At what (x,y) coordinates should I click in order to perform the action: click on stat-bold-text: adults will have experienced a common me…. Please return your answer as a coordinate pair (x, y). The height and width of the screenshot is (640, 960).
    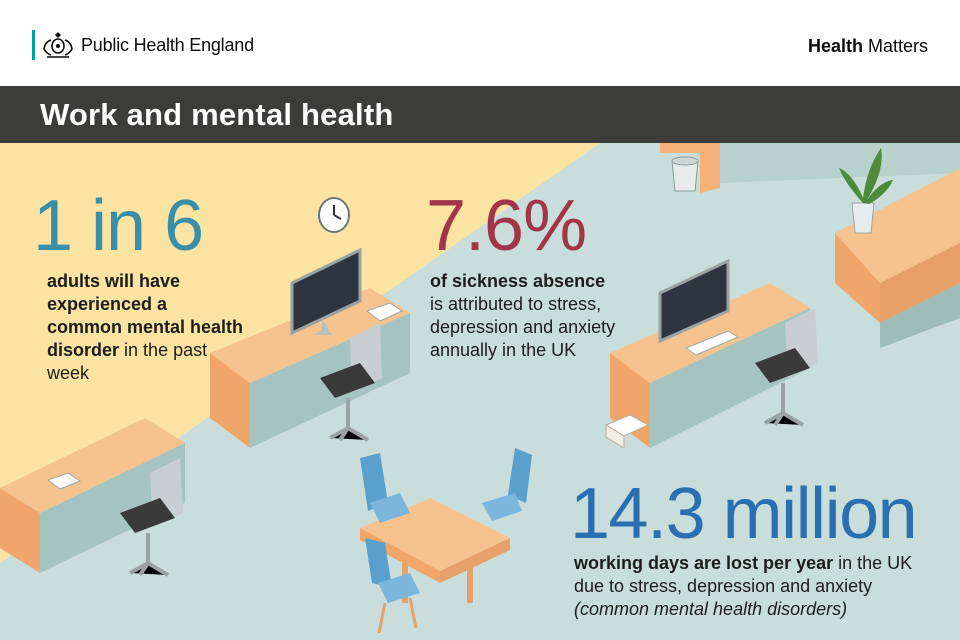
    Looking at the image, I should click on (145, 315).